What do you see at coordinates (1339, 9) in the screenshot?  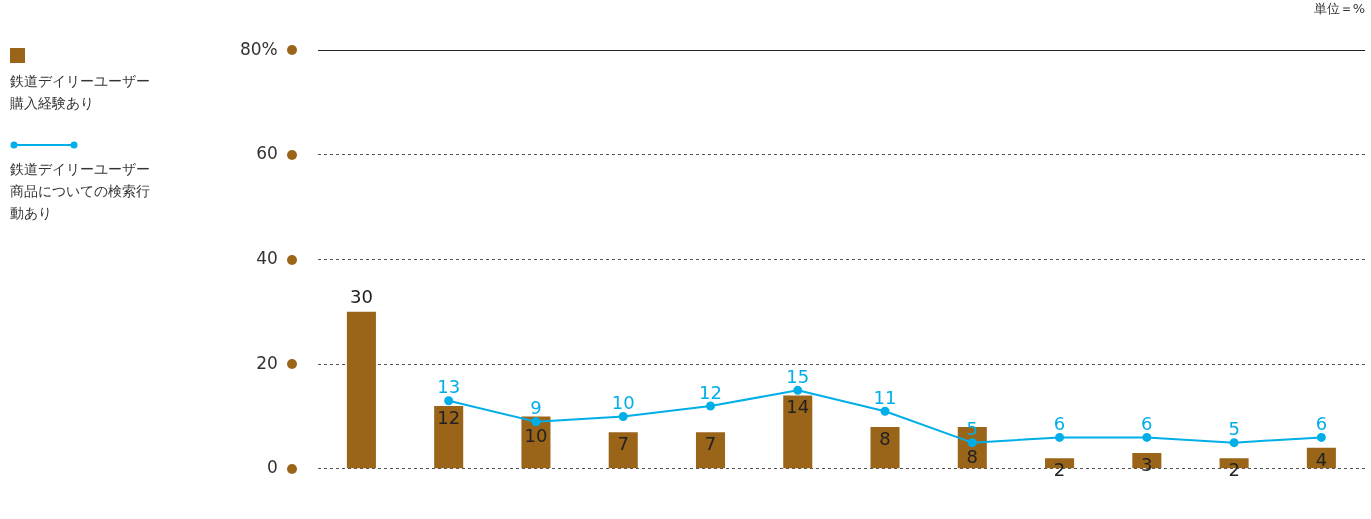 I see `text: 単位＝%` at bounding box center [1339, 9].